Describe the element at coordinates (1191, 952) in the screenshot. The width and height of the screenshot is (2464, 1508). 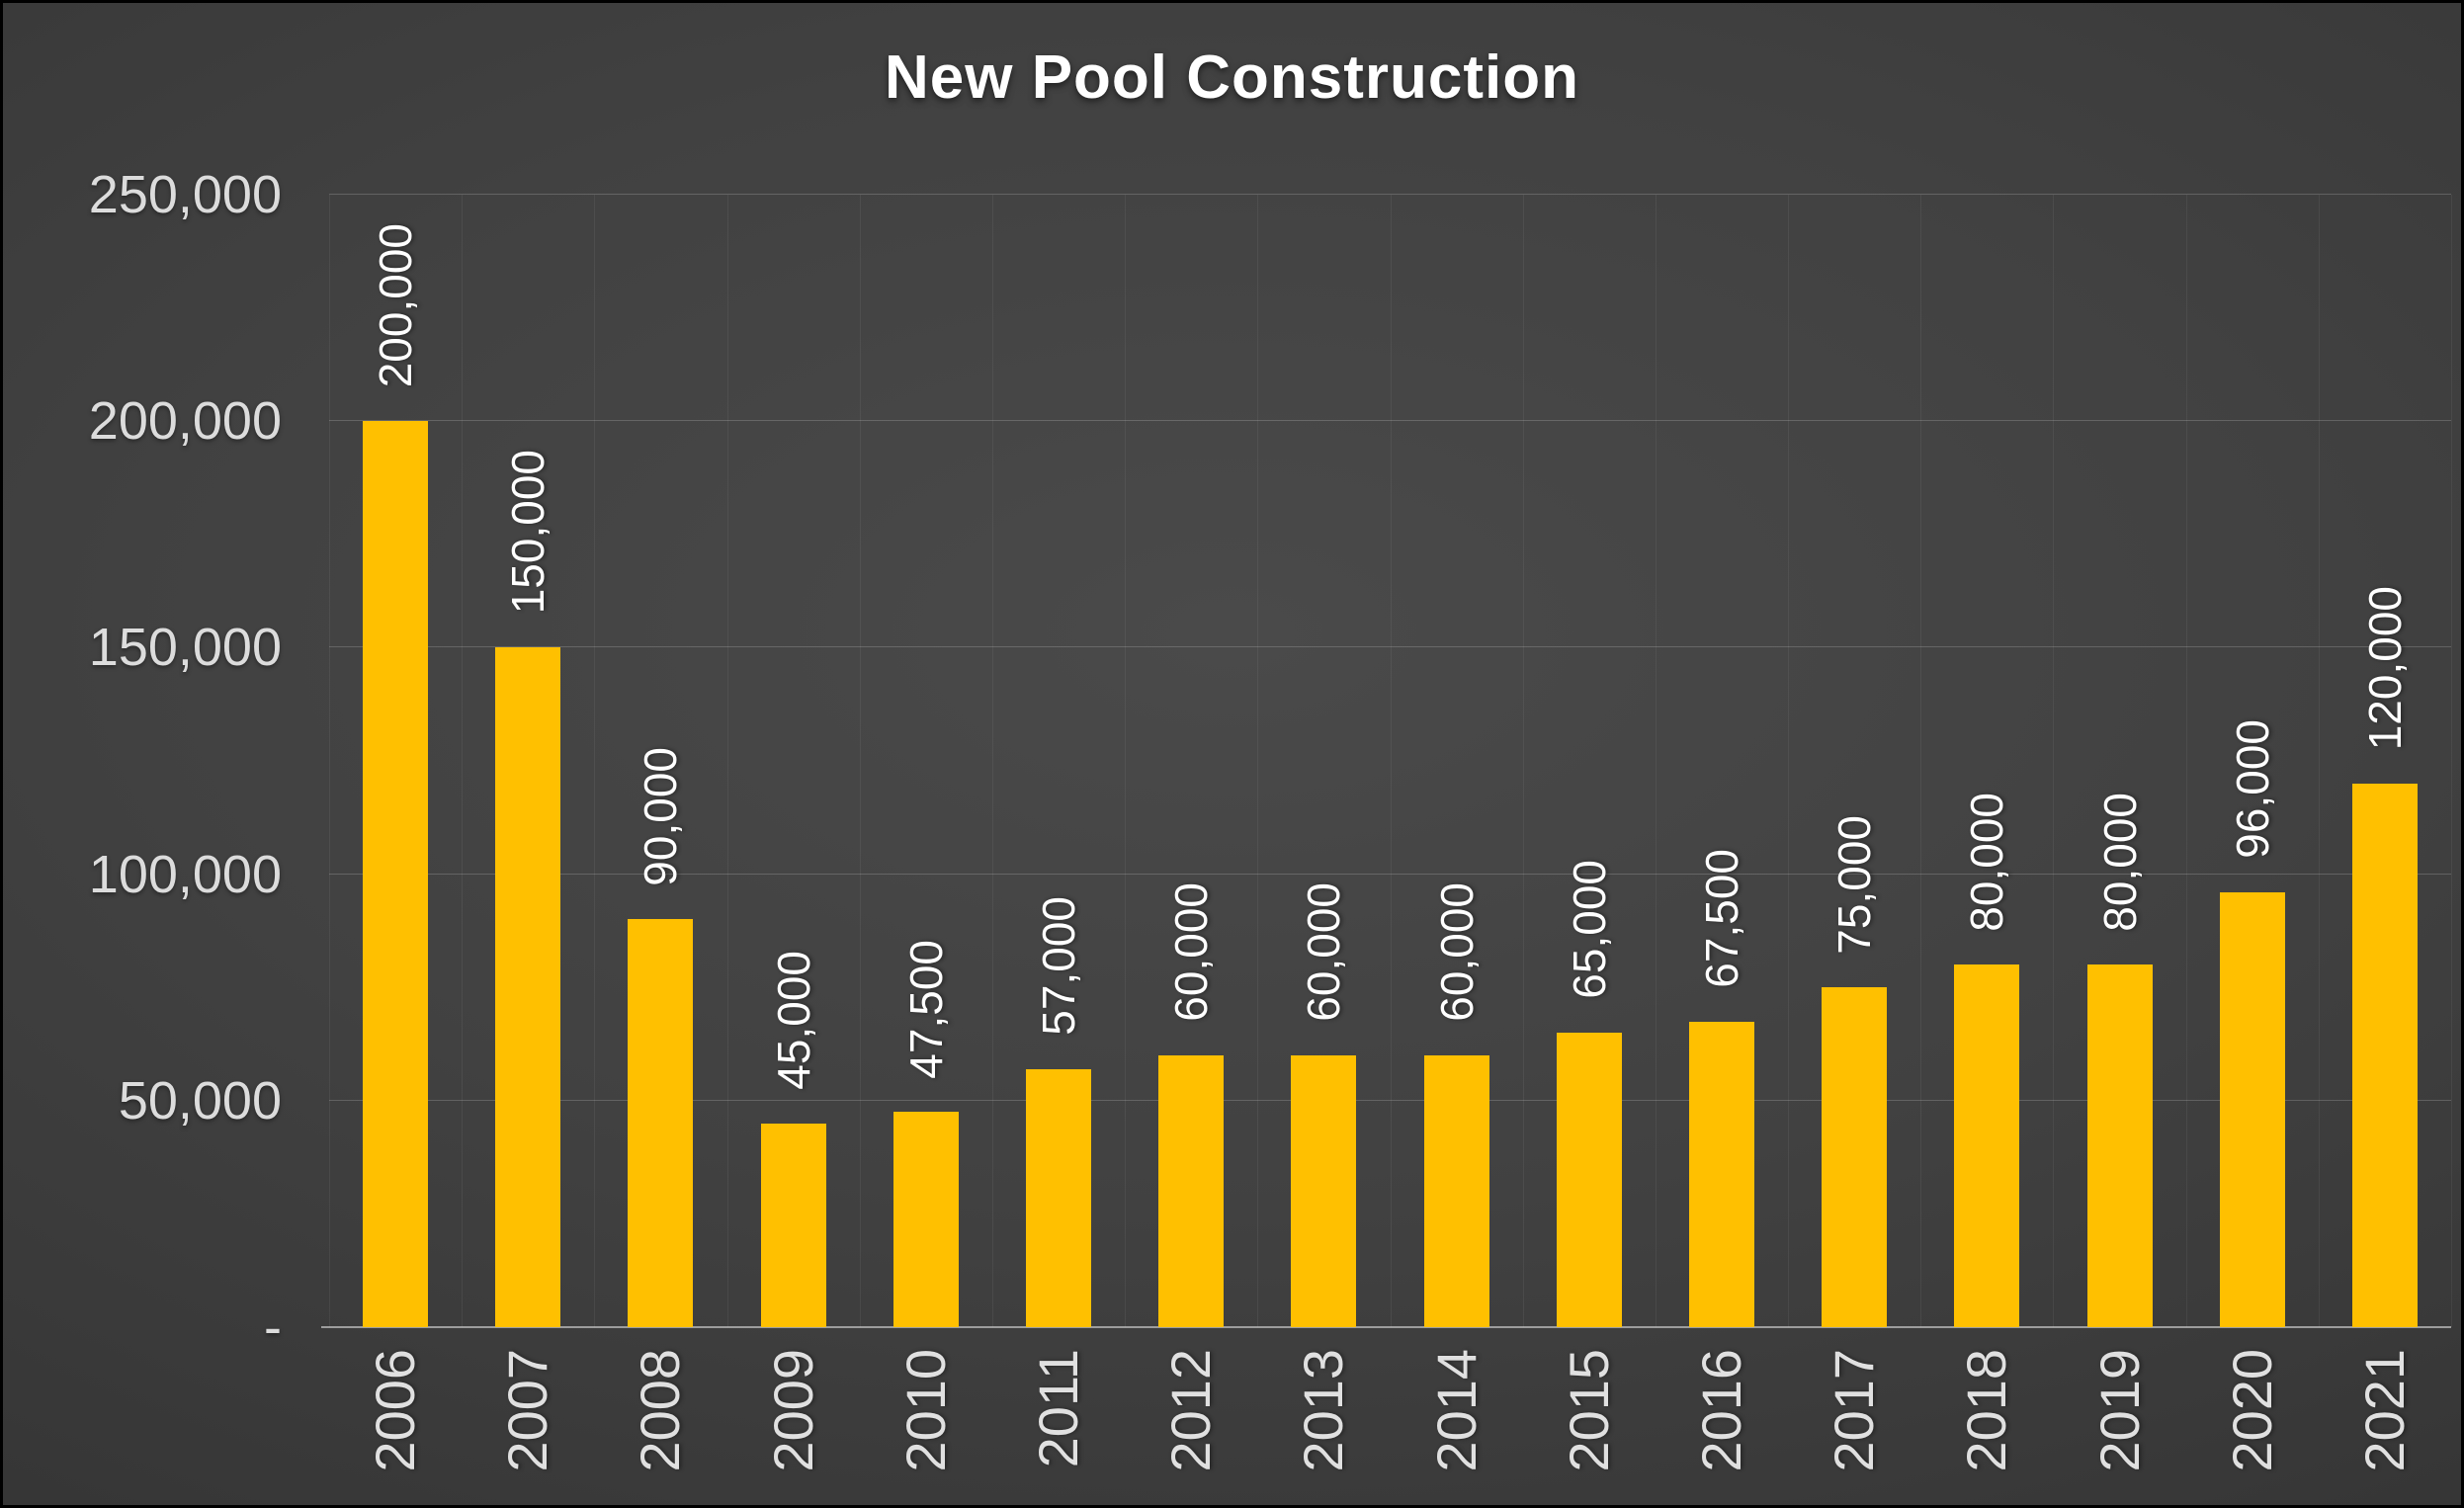
I see `data-label-2012: 60,000` at that location.